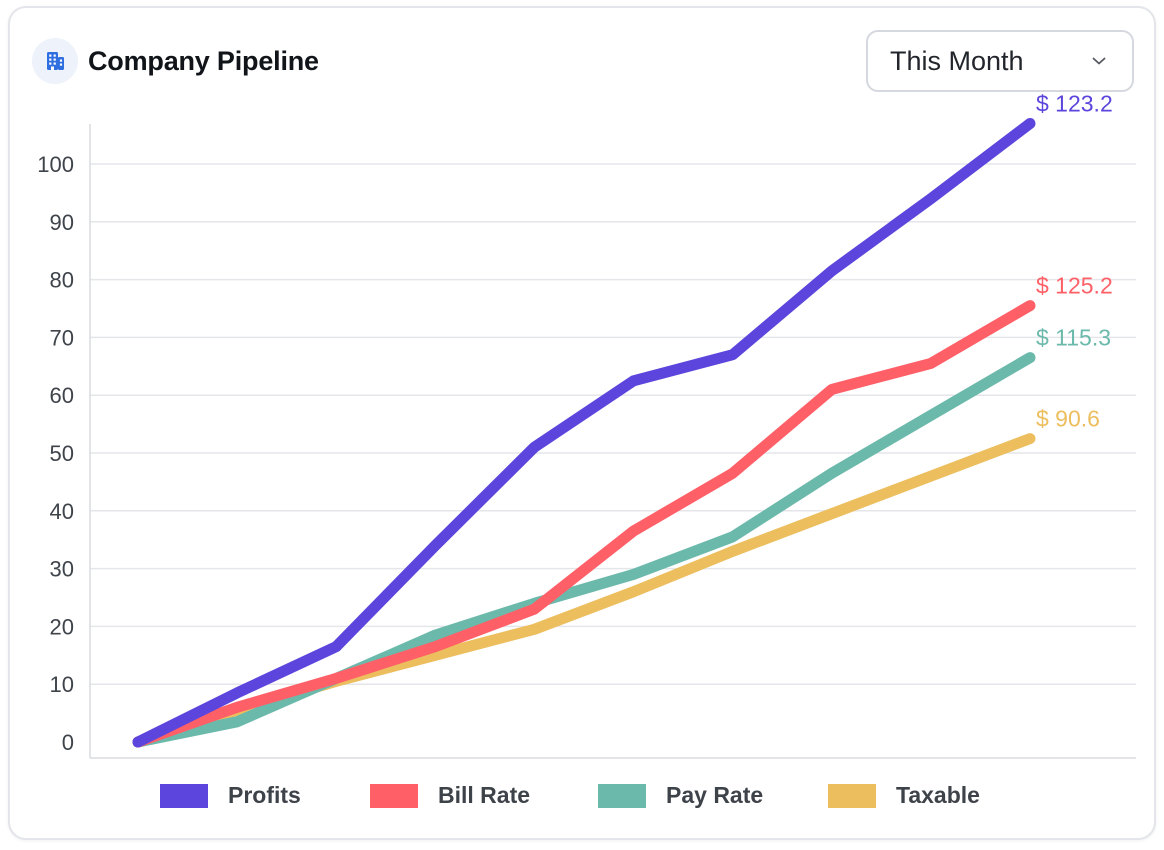  Describe the element at coordinates (62, 626) in the screenshot. I see `y-tick-label: 20` at that location.